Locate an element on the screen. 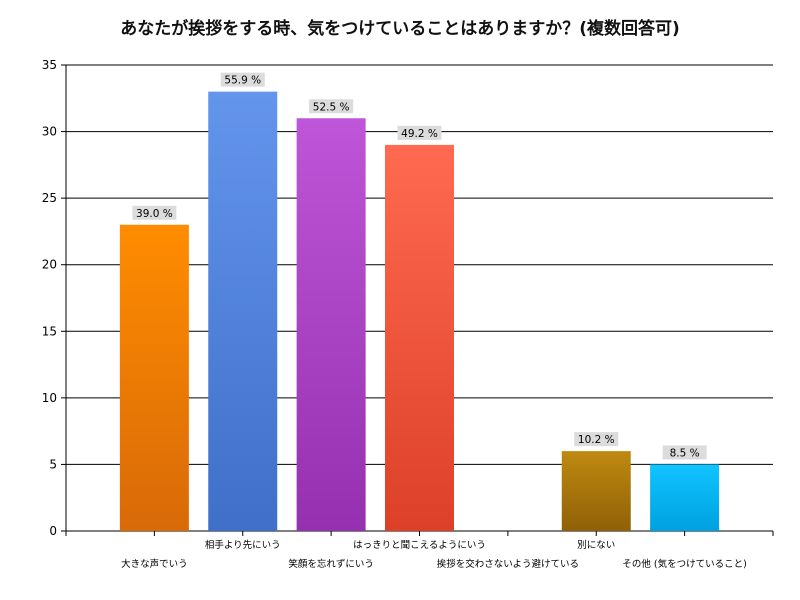 The width and height of the screenshot is (800, 600). chart-title: あなたが挨拶をする時、気をつけていることはありますか？(複数回答可) is located at coordinates (400, 29).